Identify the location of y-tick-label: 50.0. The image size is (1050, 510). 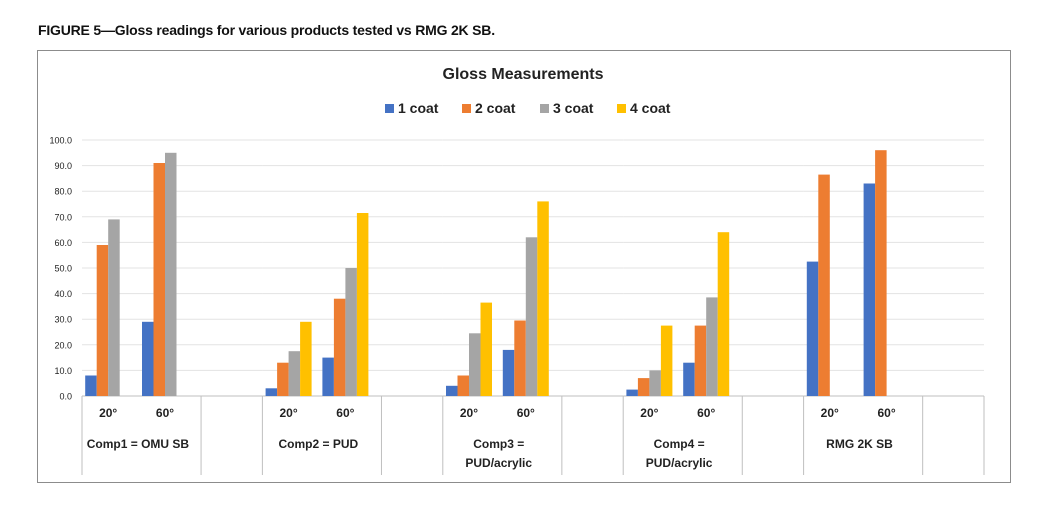
(63, 269).